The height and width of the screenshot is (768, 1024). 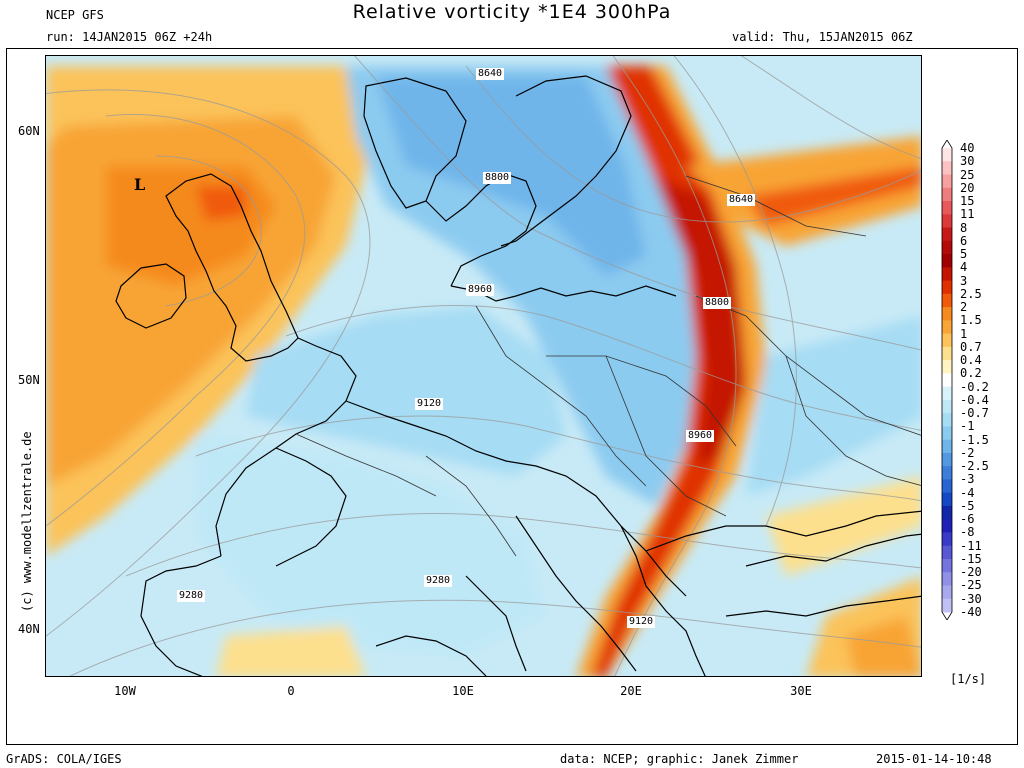 I want to click on legend-label: -40, so click(x=971, y=612).